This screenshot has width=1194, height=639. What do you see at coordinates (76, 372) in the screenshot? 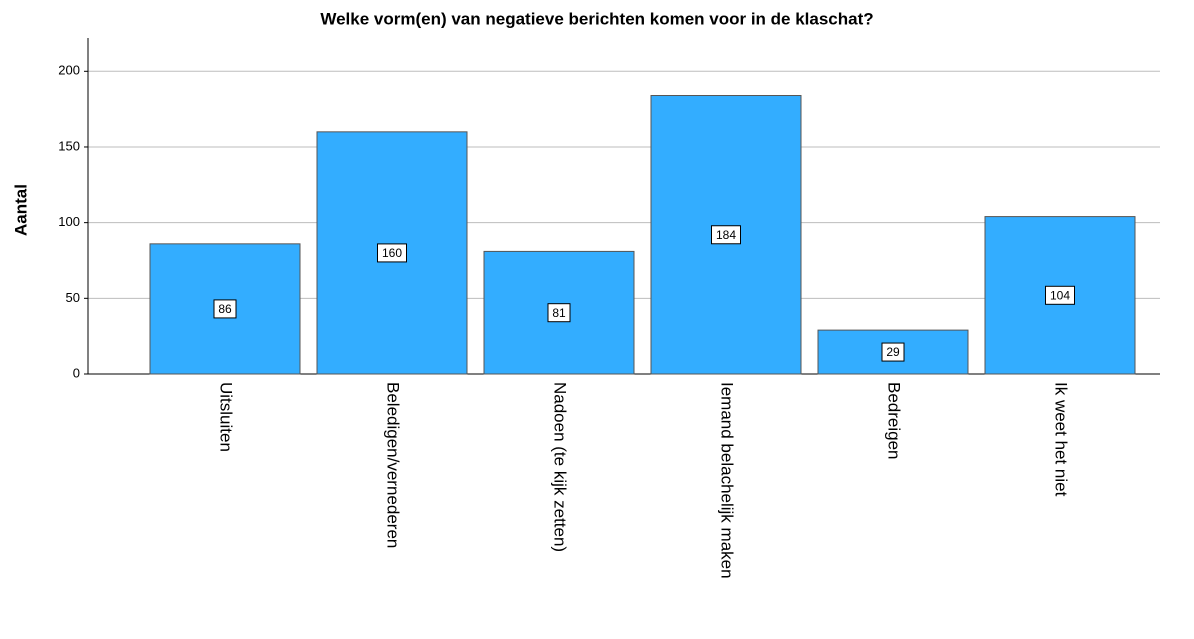
I see `y-tick-label: 0` at bounding box center [76, 372].